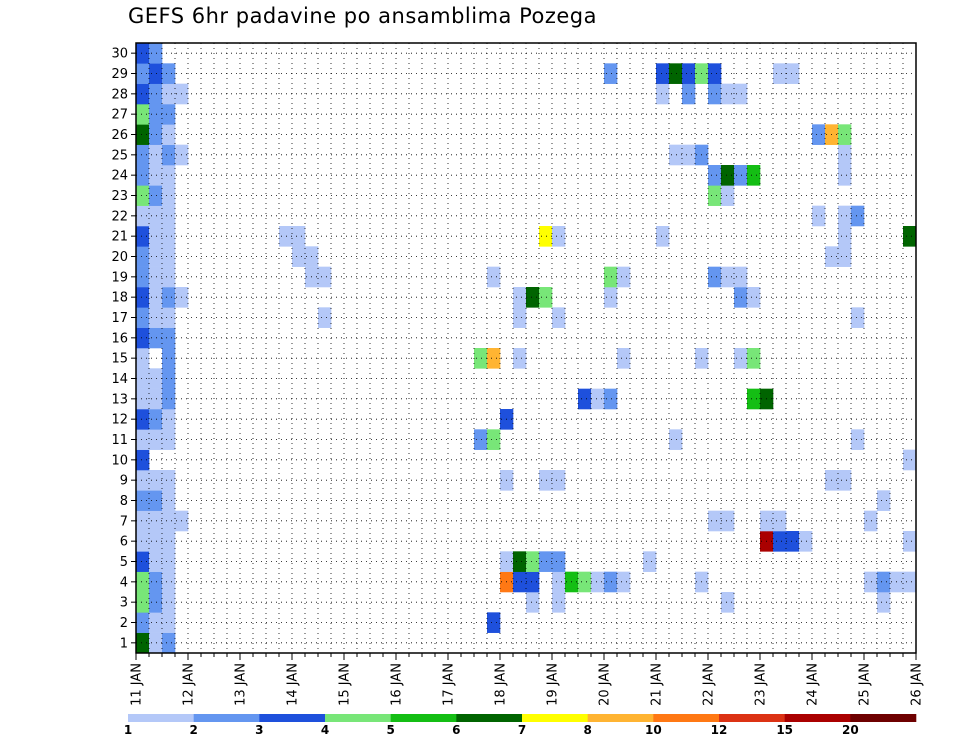  I want to click on x-tick-label: 21 JAN, so click(657, 684).